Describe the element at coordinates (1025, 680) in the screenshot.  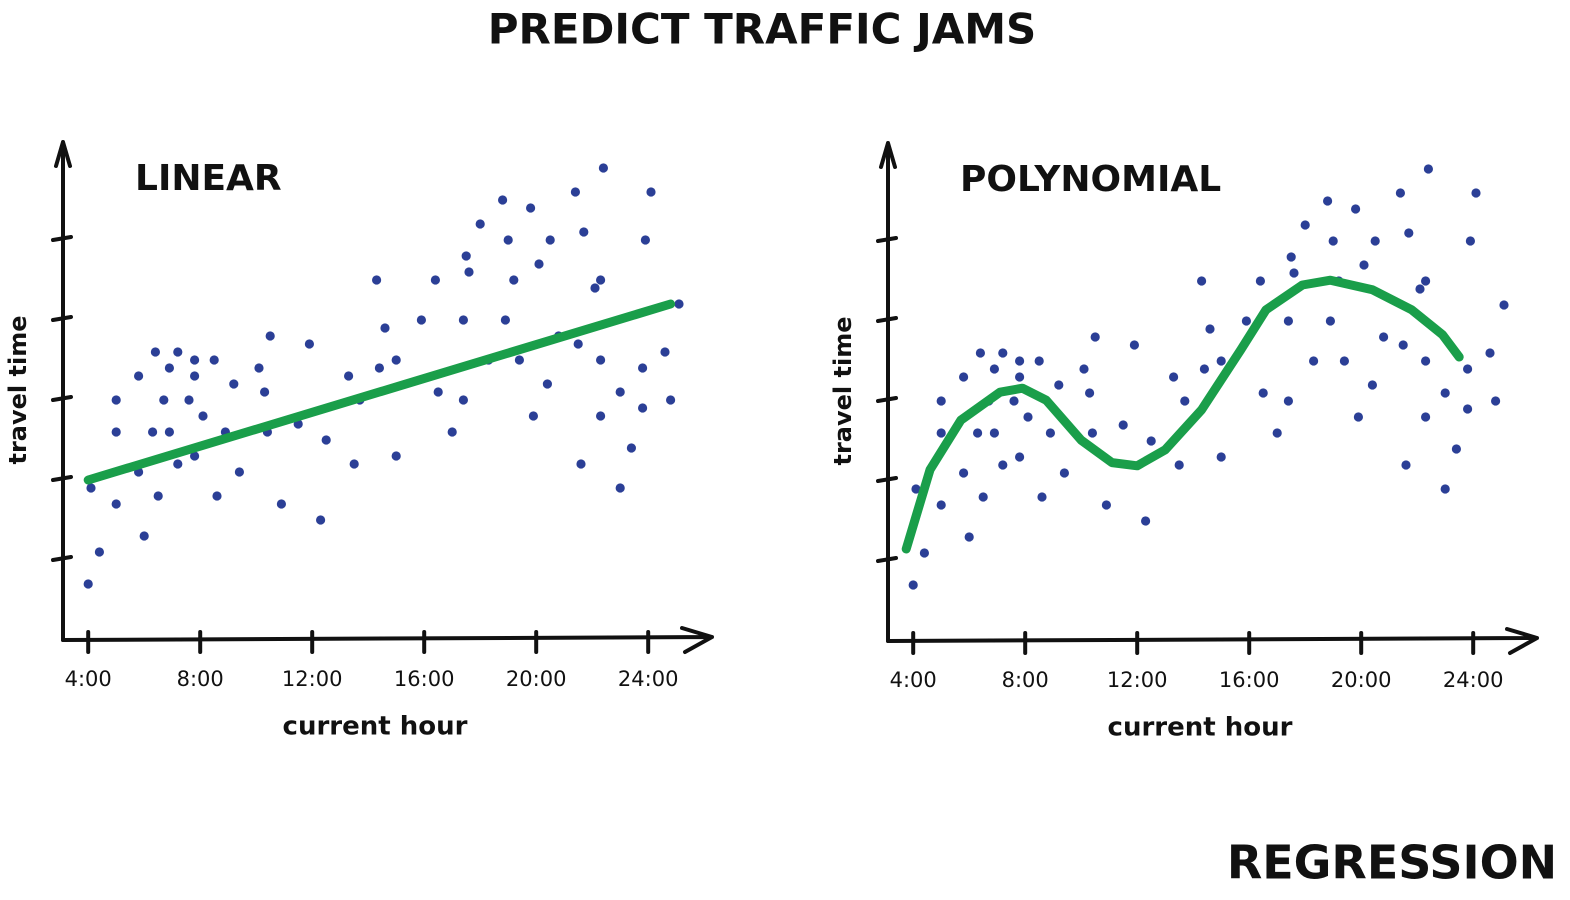
I see `x-tick-label: 8:00` at that location.